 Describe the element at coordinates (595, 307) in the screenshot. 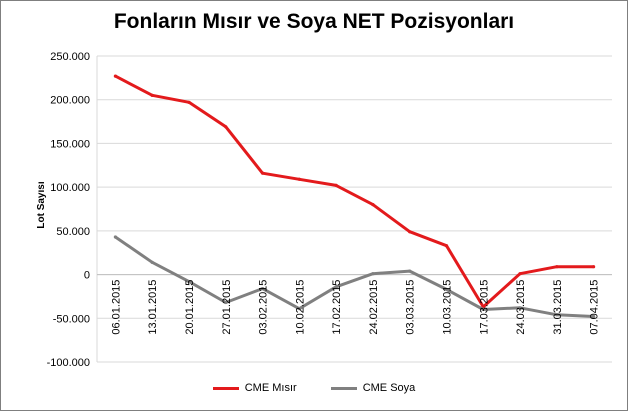

I see `x-tick-label: 07.04.2015` at that location.